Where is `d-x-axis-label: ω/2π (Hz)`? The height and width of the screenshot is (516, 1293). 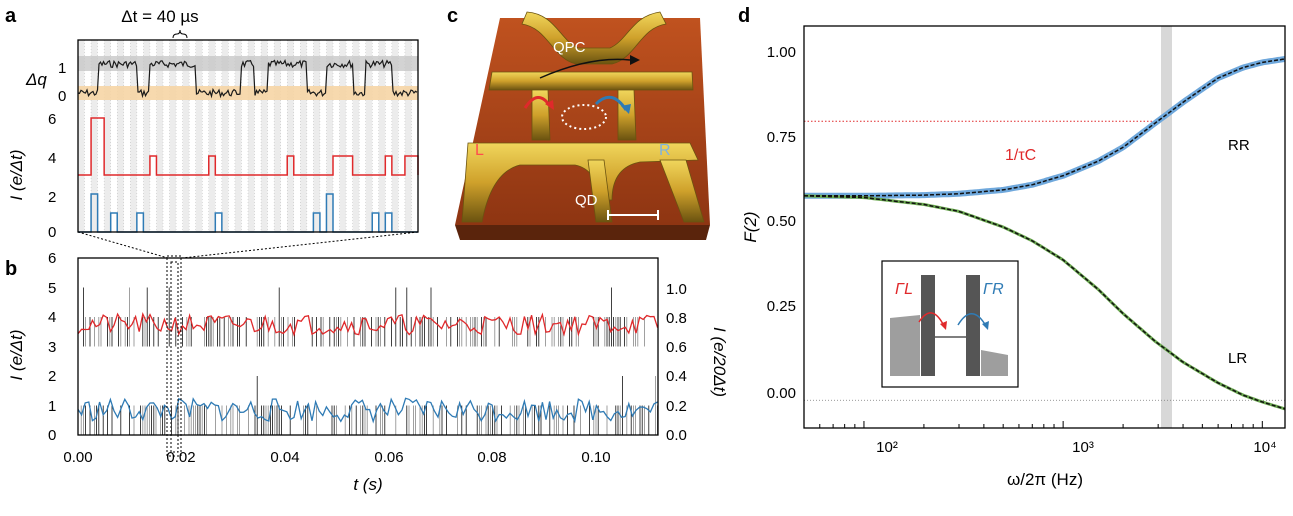 d-x-axis-label: ω/2π (Hz) is located at coordinates (1045, 479).